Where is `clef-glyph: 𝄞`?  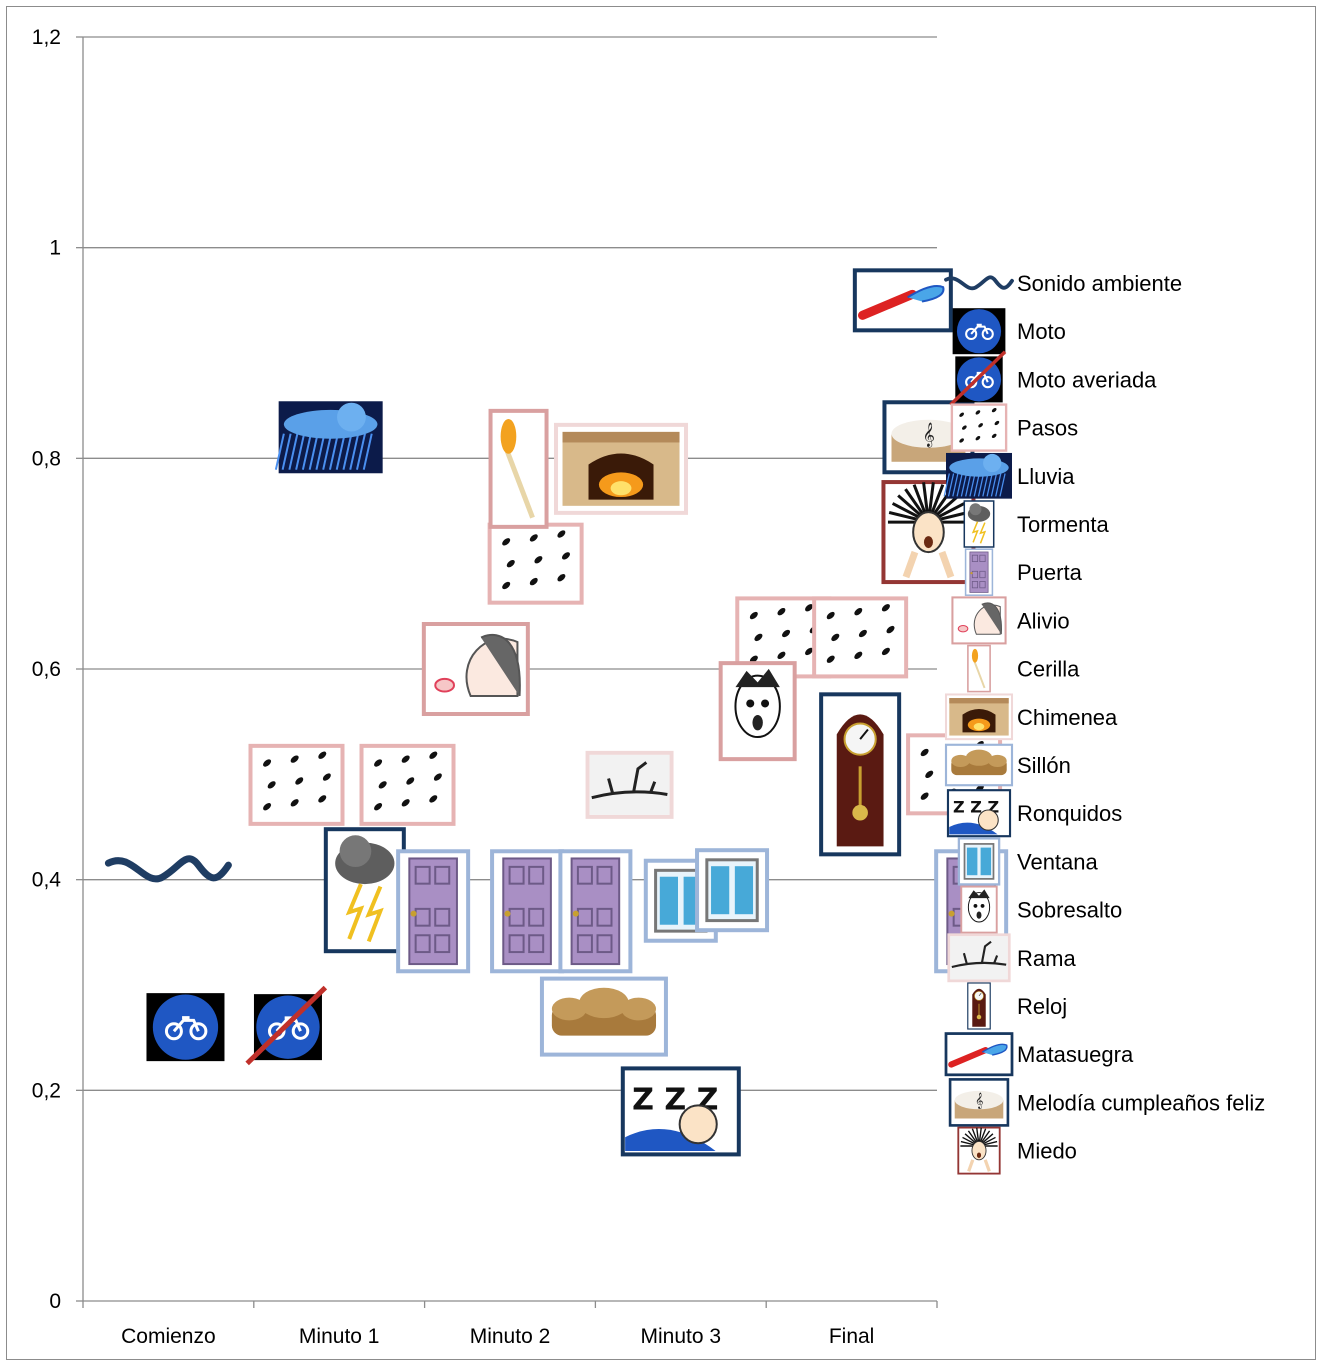
clef-glyph: 𝄞 is located at coordinates (928, 434).